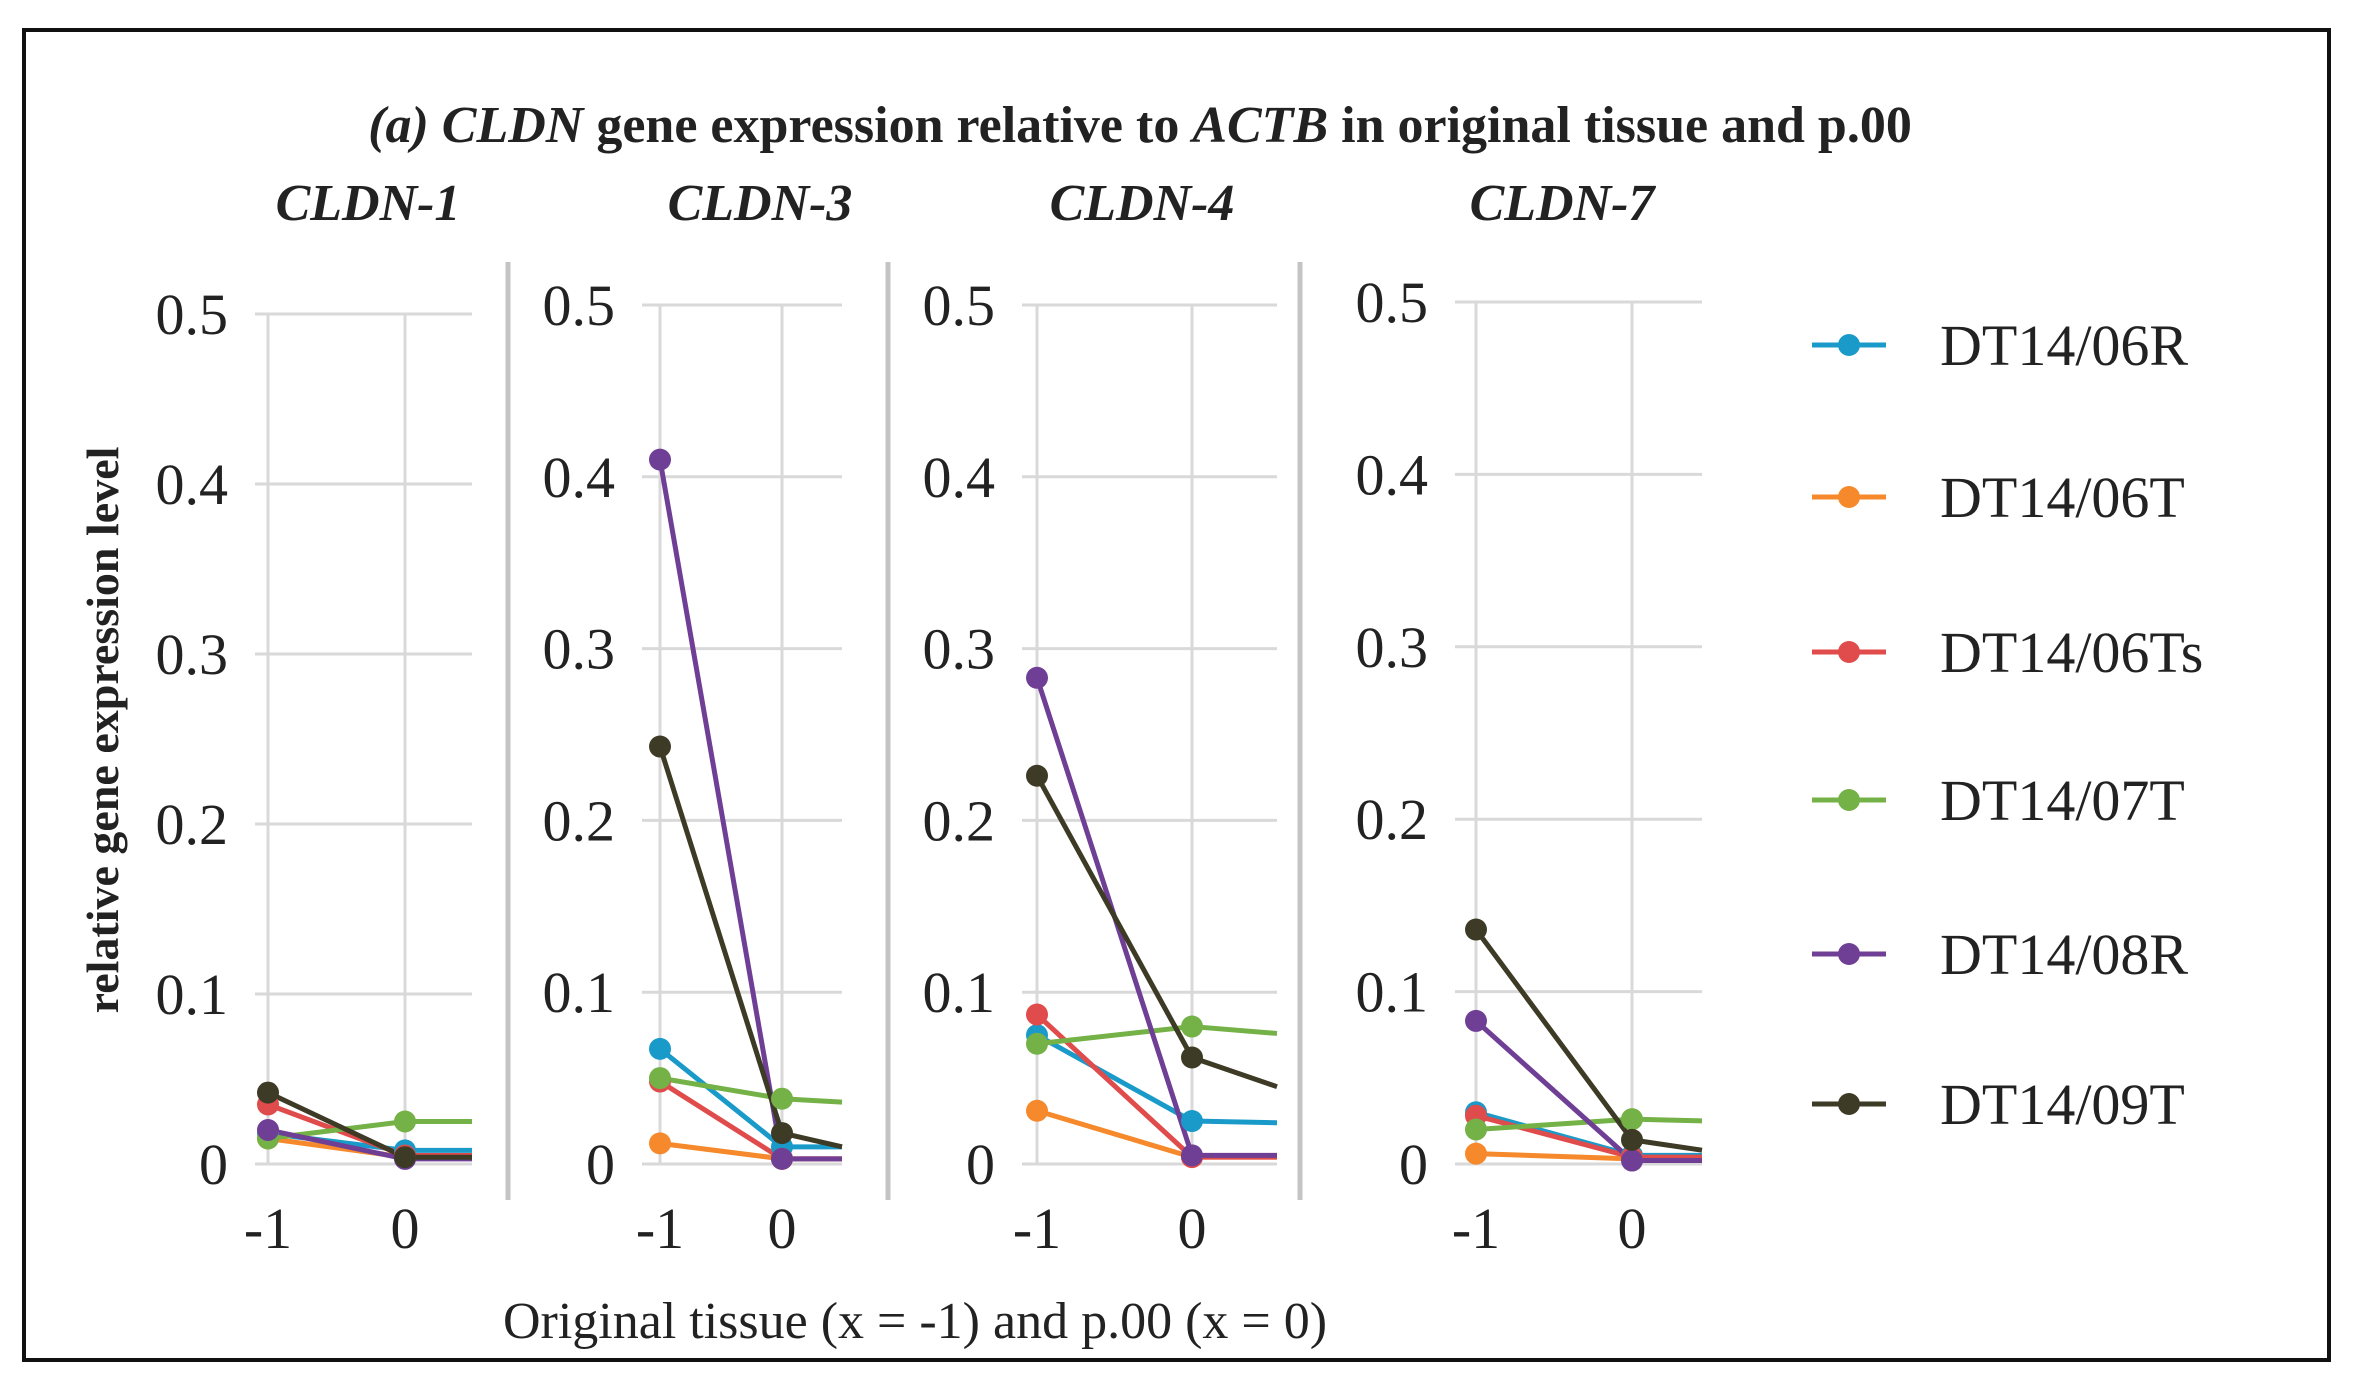  I want to click on legend-item: DT14/08R, so click(2000, 954).